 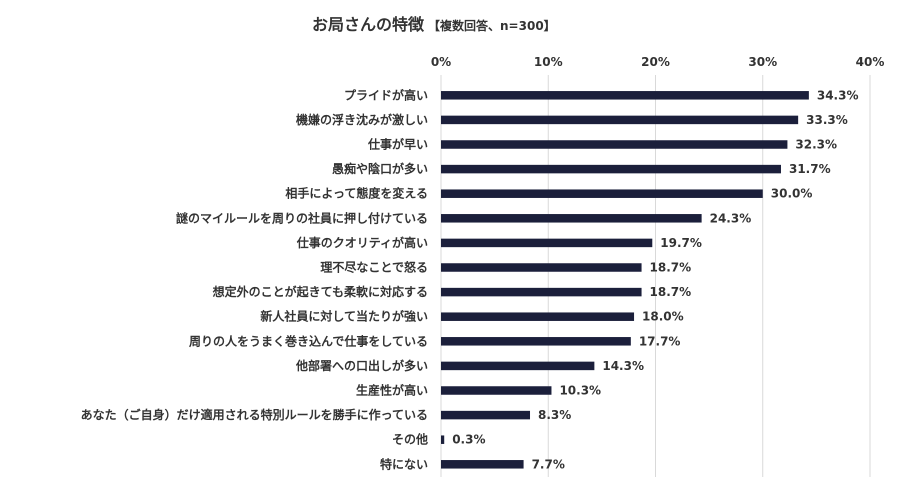 What do you see at coordinates (838, 95) in the screenshot?
I see `data-label: 34.3%` at bounding box center [838, 95].